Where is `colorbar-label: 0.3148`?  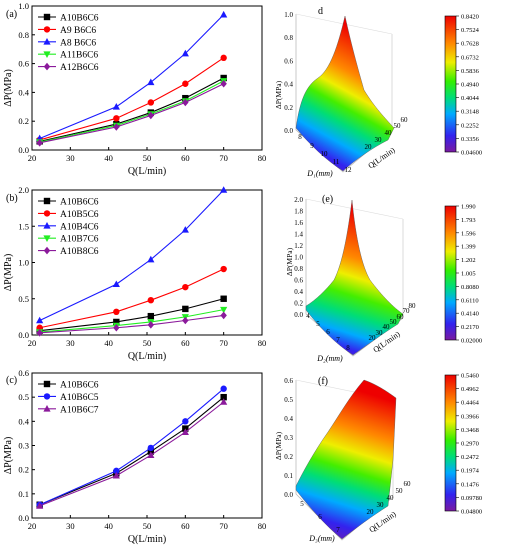
colorbar-label: 0.3148 is located at coordinates (470, 112).